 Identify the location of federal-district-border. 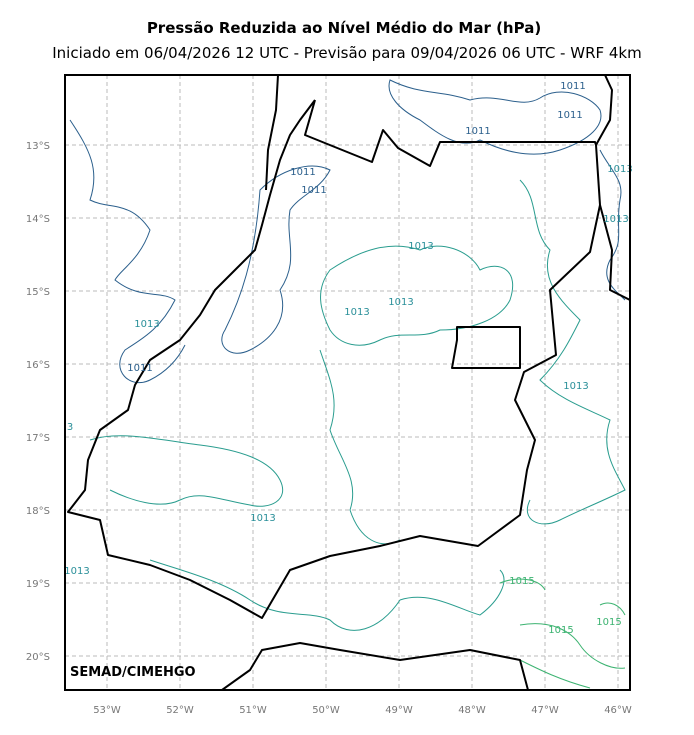
(486, 347).